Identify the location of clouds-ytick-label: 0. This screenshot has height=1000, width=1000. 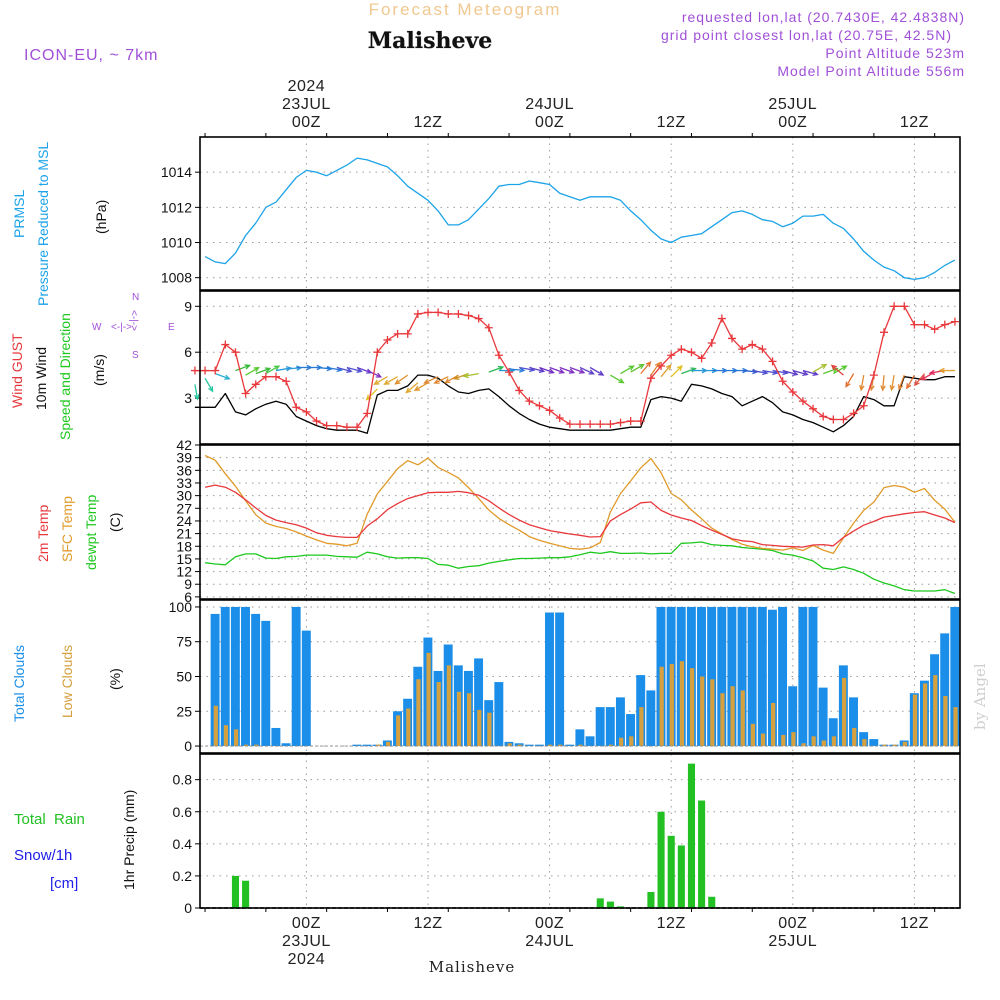
(188, 746).